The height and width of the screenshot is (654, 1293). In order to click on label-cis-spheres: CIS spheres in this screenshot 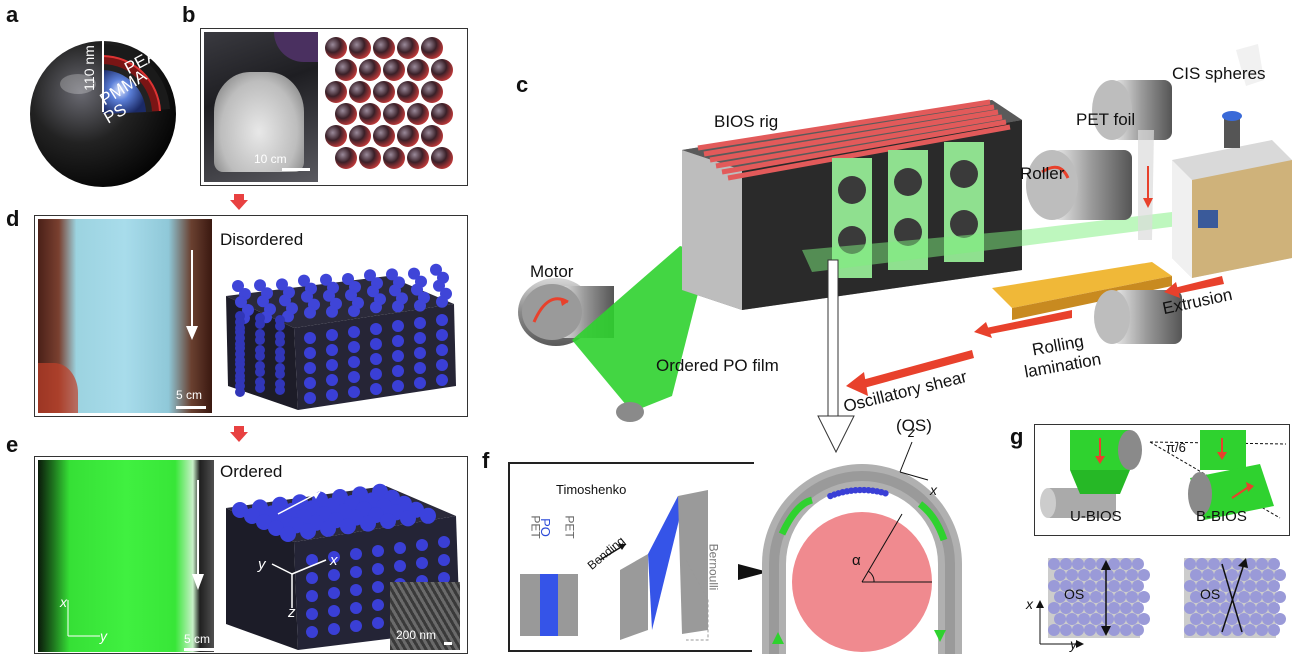, I will do `click(1219, 73)`.